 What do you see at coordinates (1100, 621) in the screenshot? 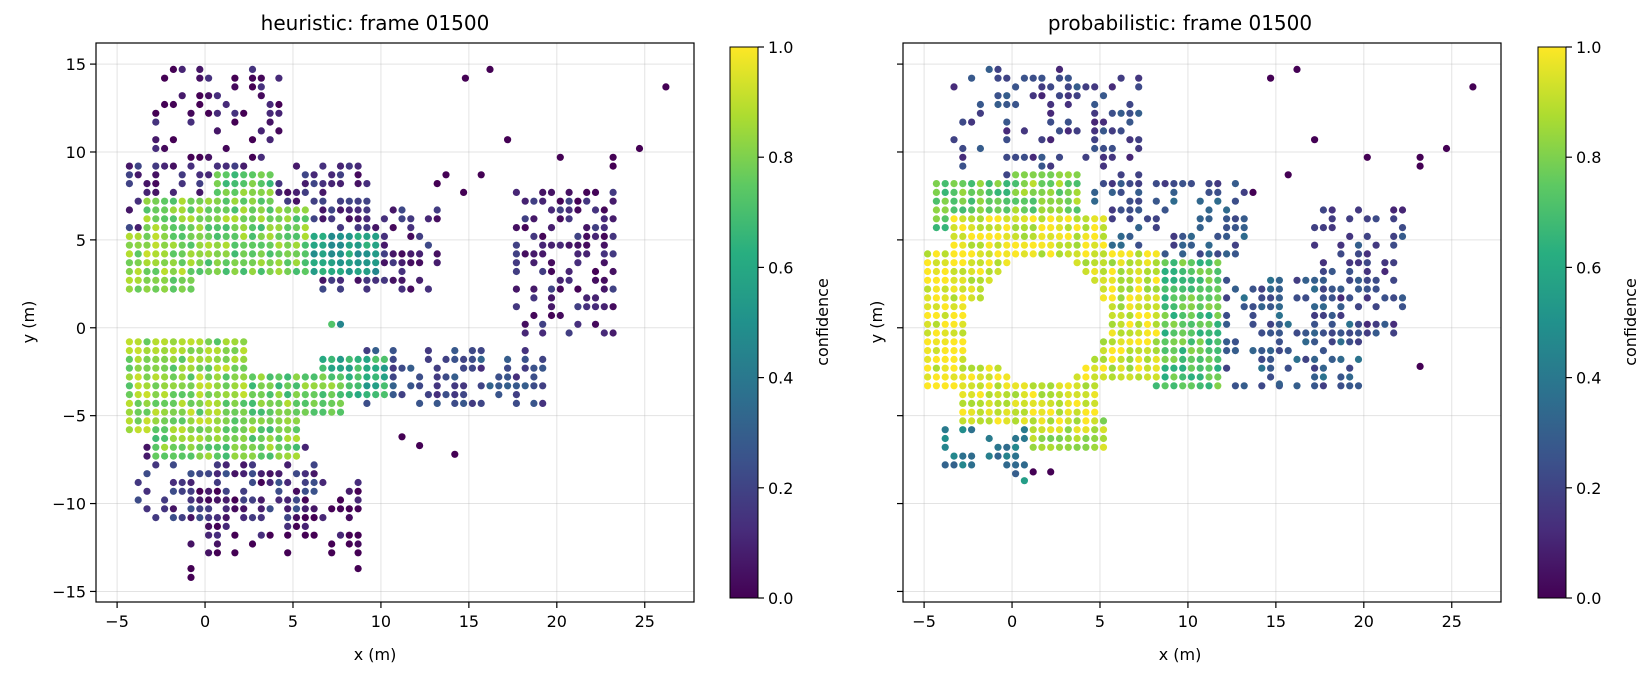
I see `x-tick-label: 5` at bounding box center [1100, 621].